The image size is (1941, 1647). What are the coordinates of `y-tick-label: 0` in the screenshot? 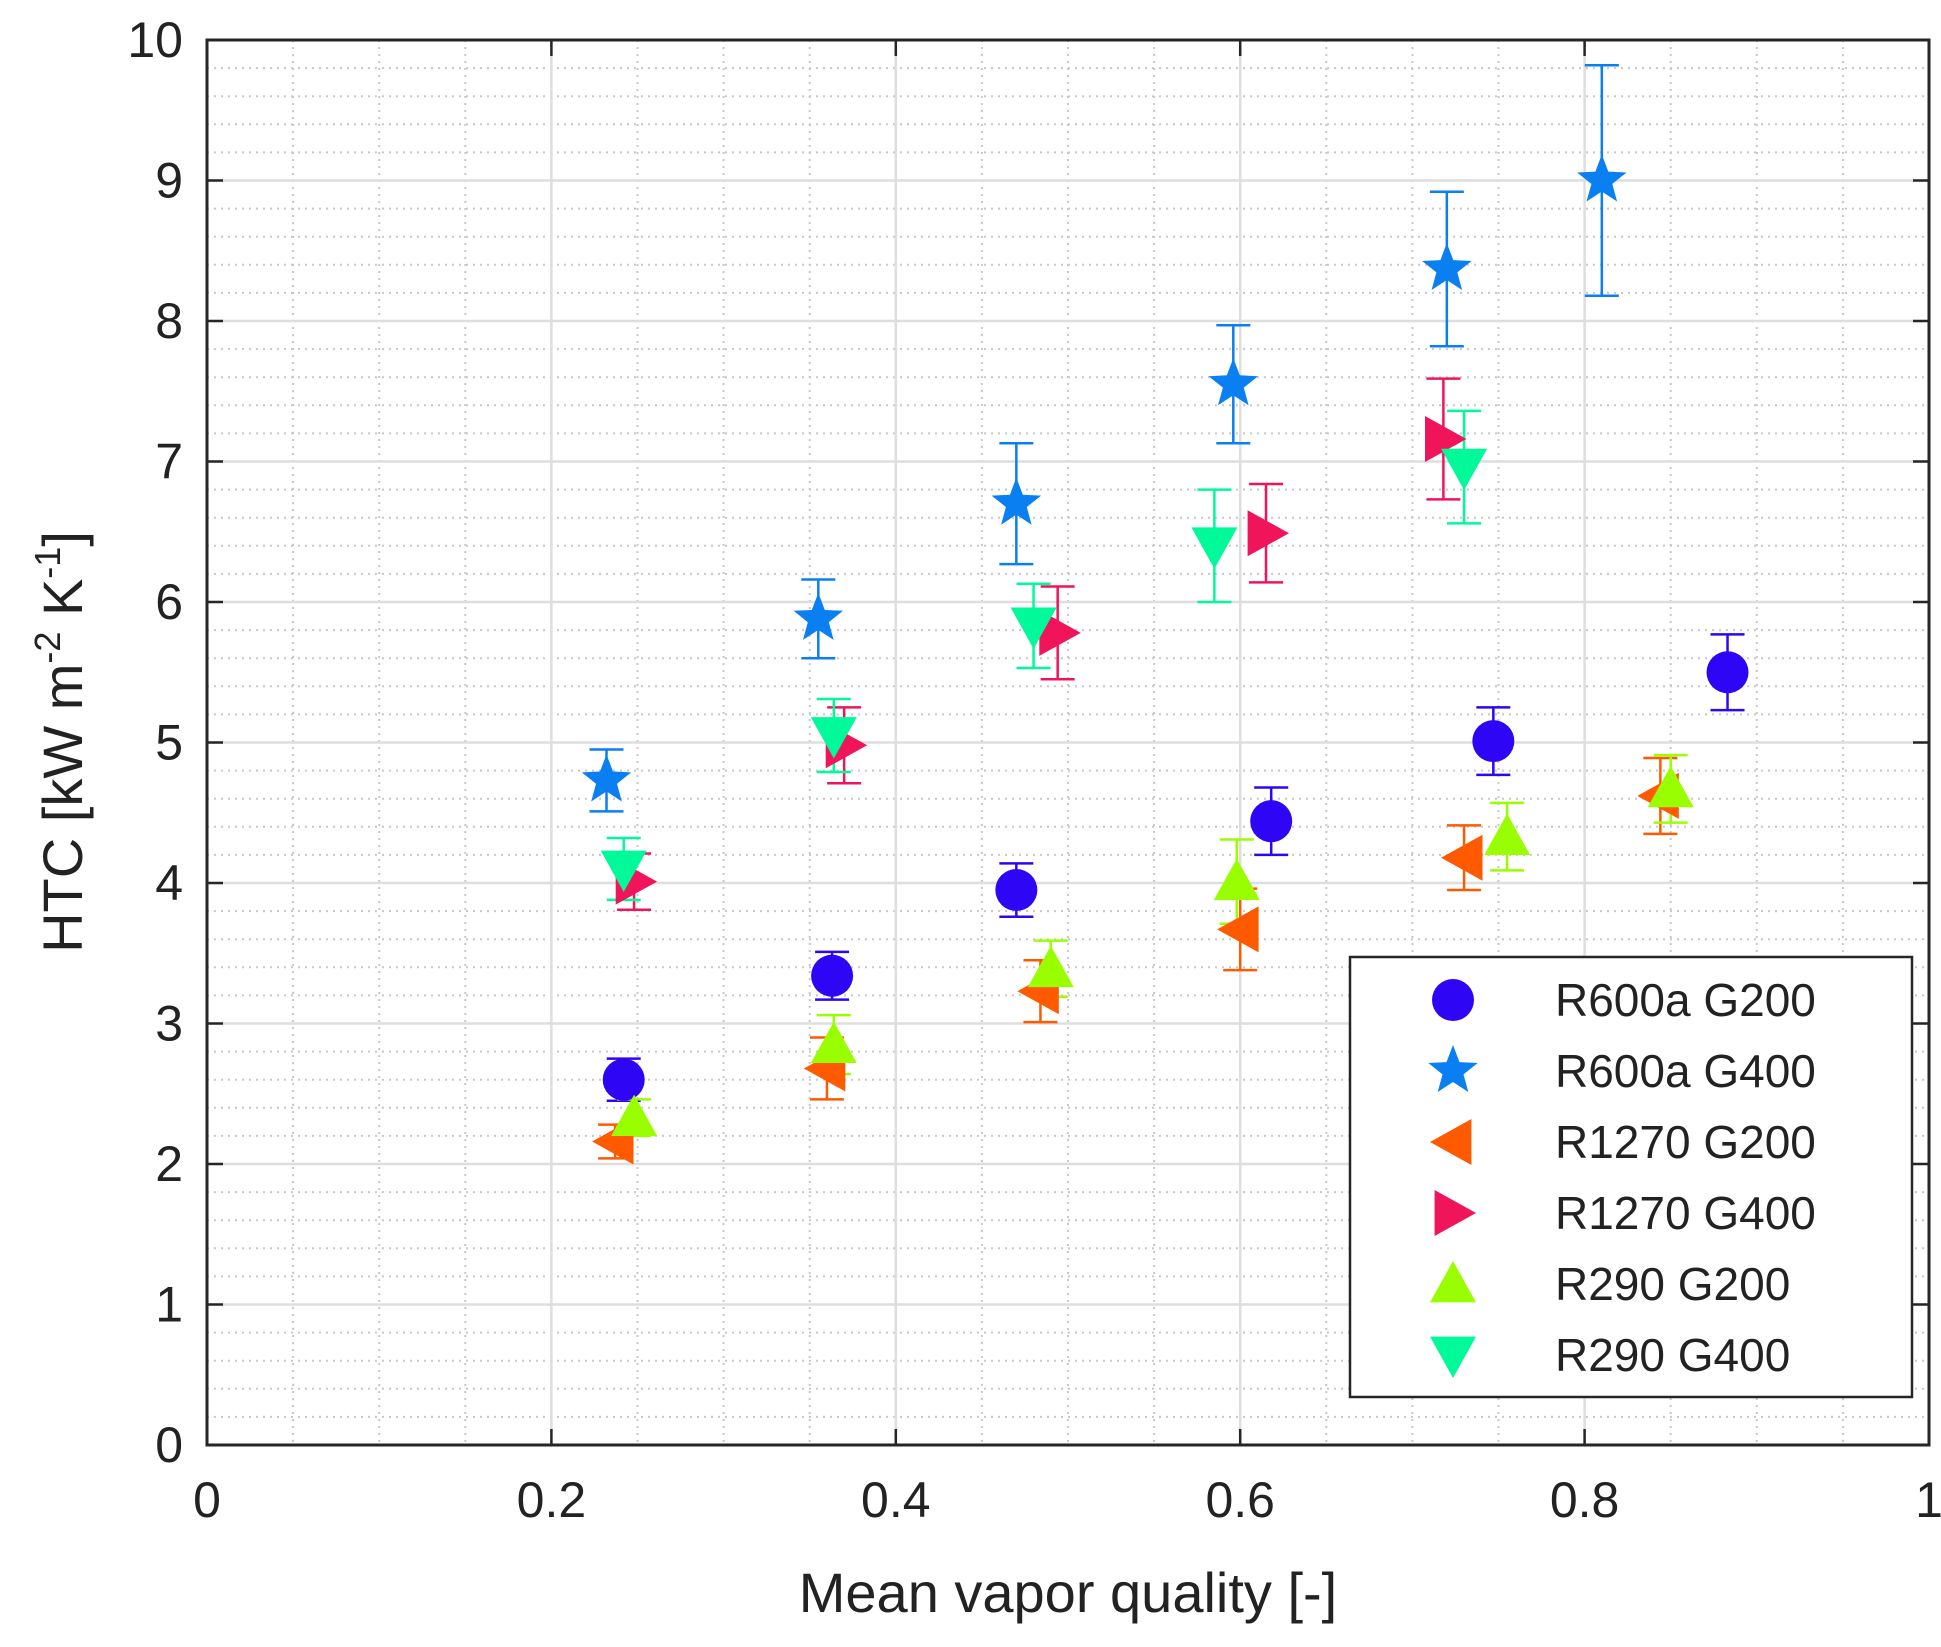 It's located at (169, 1445).